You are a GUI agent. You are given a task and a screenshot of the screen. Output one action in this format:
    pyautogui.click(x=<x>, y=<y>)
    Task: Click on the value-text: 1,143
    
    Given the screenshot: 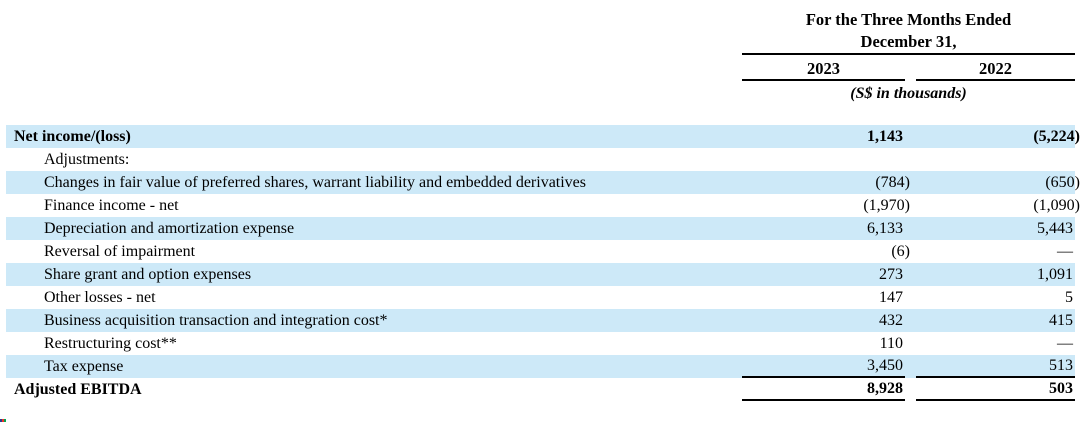 What is the action you would take?
    pyautogui.click(x=885, y=136)
    